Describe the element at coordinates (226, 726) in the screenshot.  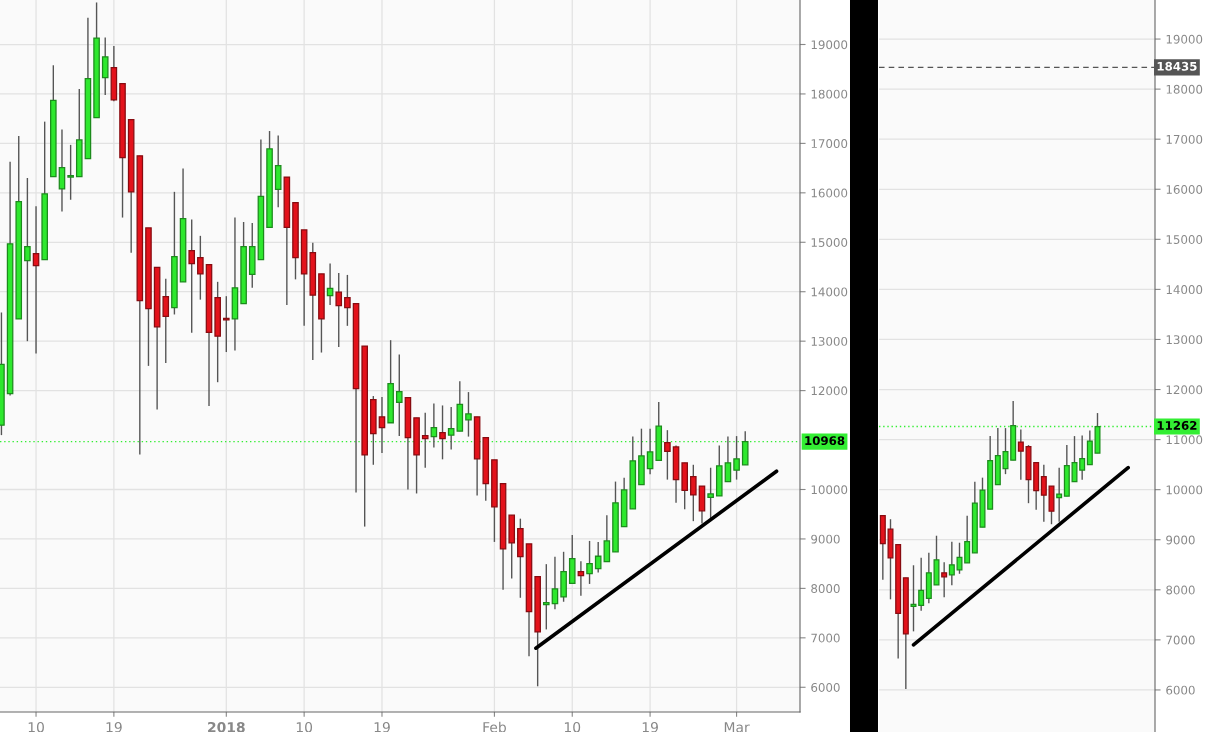
I see `x-tick-label: 2018` at that location.